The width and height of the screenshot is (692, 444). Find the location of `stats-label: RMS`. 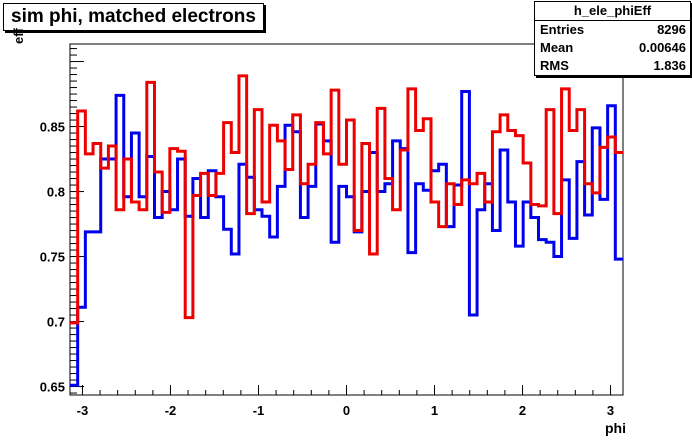

stats-label: RMS is located at coordinates (554, 65).